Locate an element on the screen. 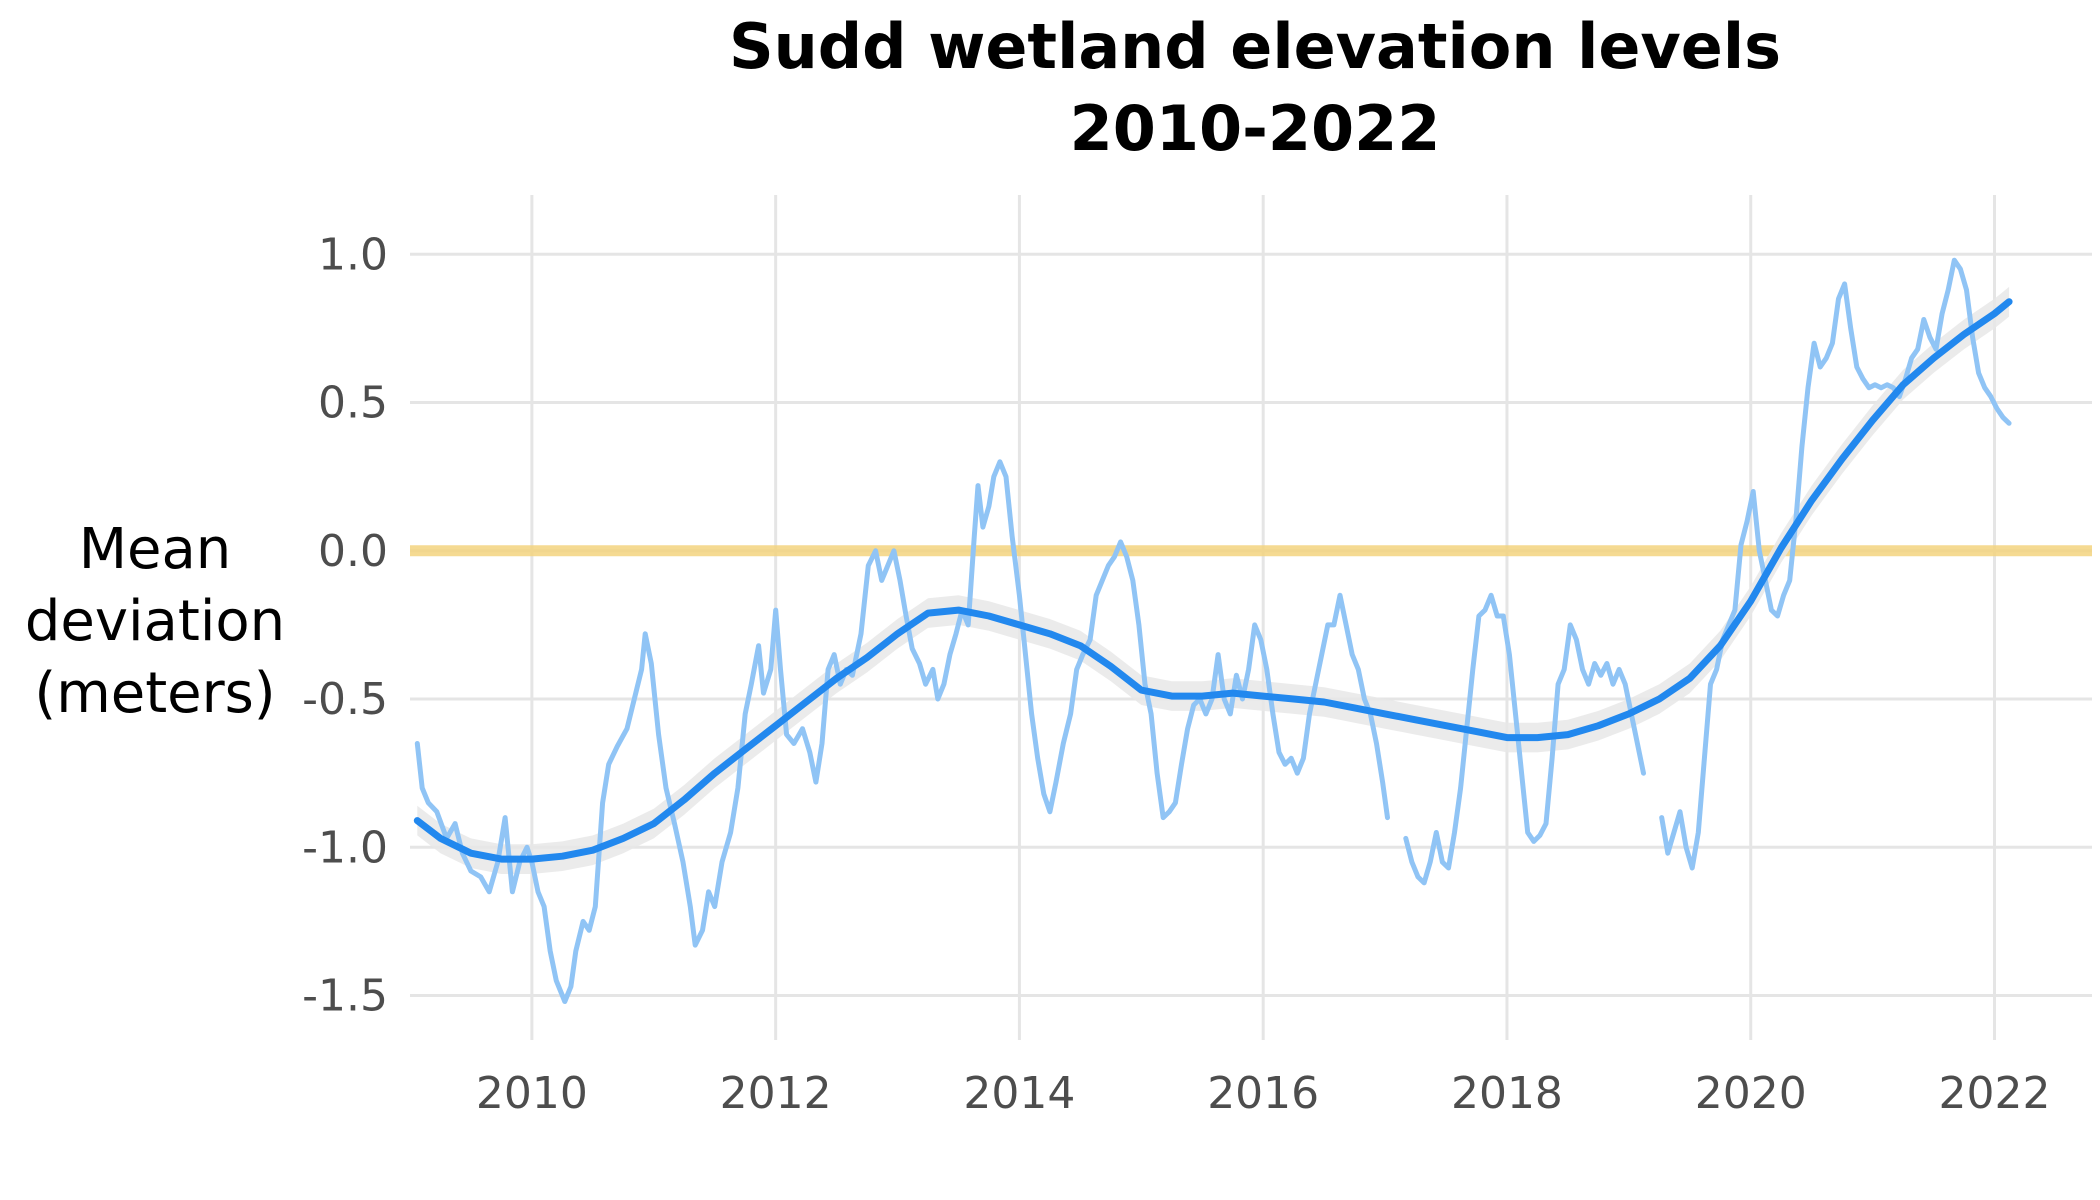  y-axis-label-line-2: deviation is located at coordinates (155, 621).